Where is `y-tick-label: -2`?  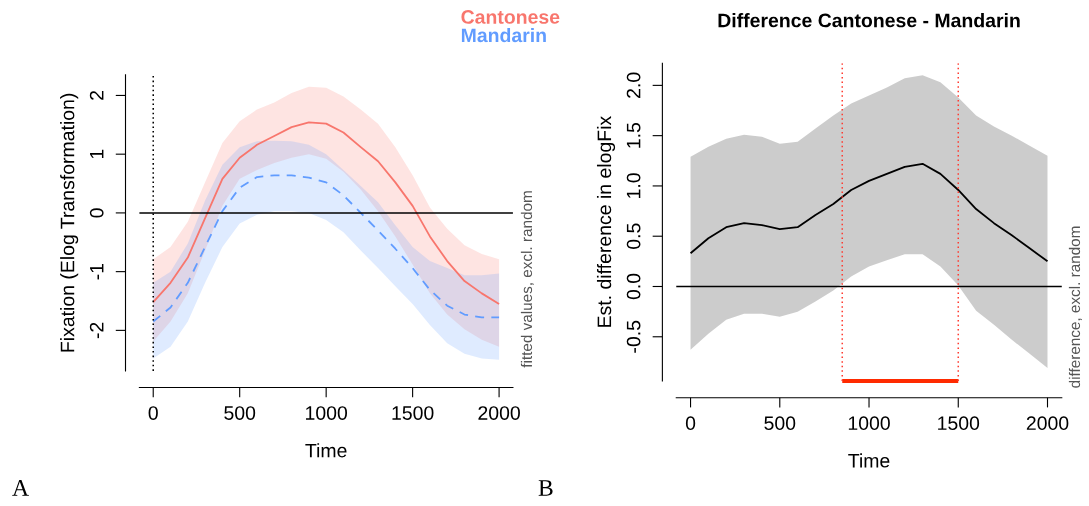
y-tick-label: -2 is located at coordinates (96, 330).